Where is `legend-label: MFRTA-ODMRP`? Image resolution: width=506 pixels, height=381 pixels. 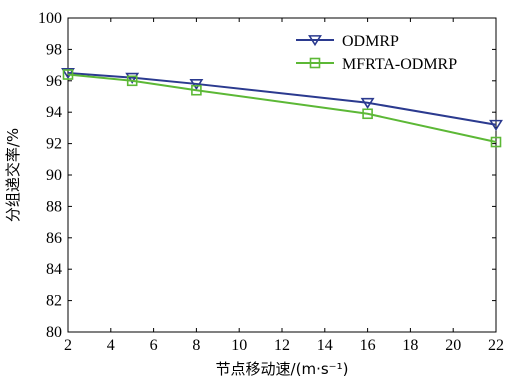 legend-label: MFRTA-ODMRP is located at coordinates (399, 64).